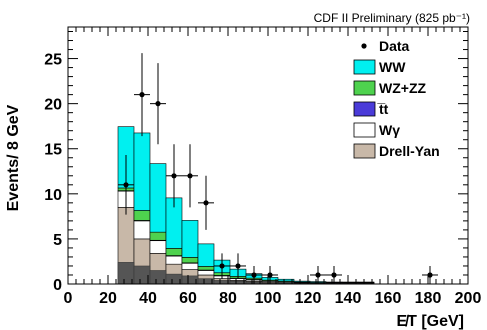 The width and height of the screenshot is (487, 330). I want to click on x-tick-label: 100, so click(268, 298).